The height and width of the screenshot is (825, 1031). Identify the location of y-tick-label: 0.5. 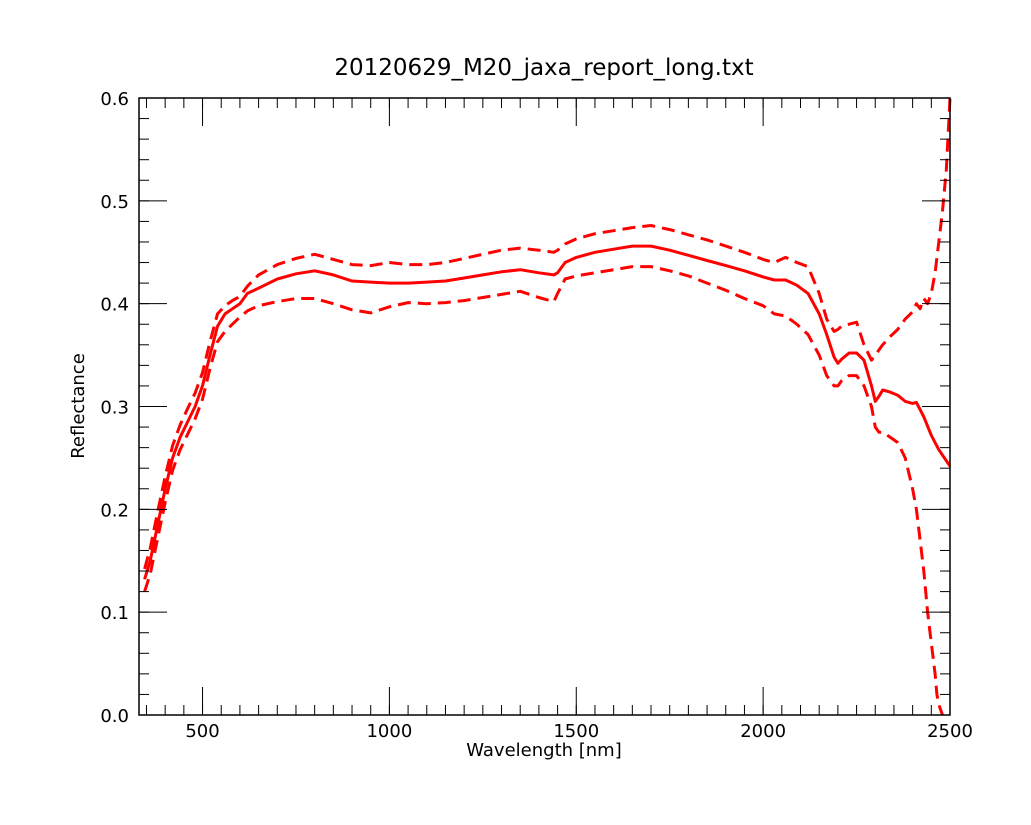
(114, 202).